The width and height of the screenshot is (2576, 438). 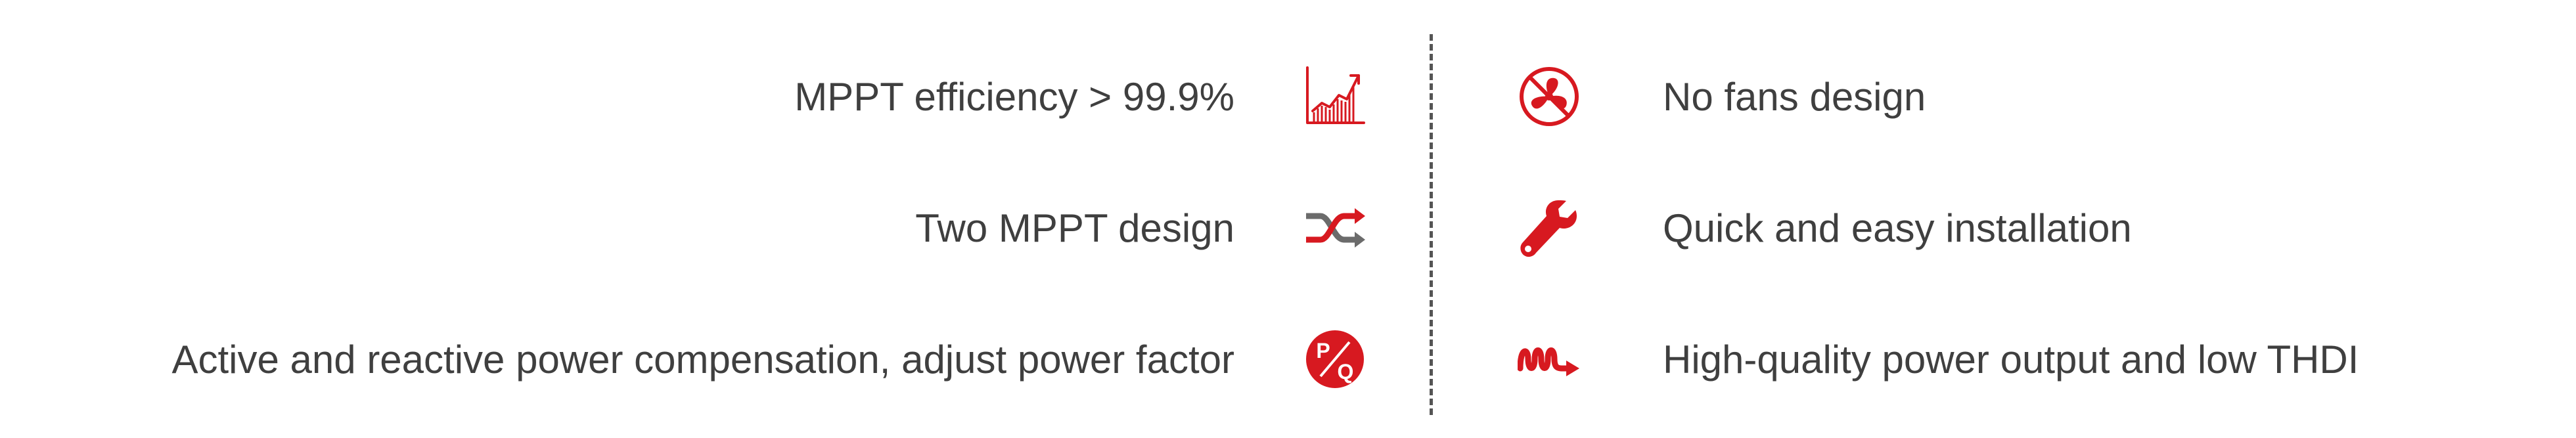 What do you see at coordinates (1549, 359) in the screenshot?
I see `waveform-arrow-icon` at bounding box center [1549, 359].